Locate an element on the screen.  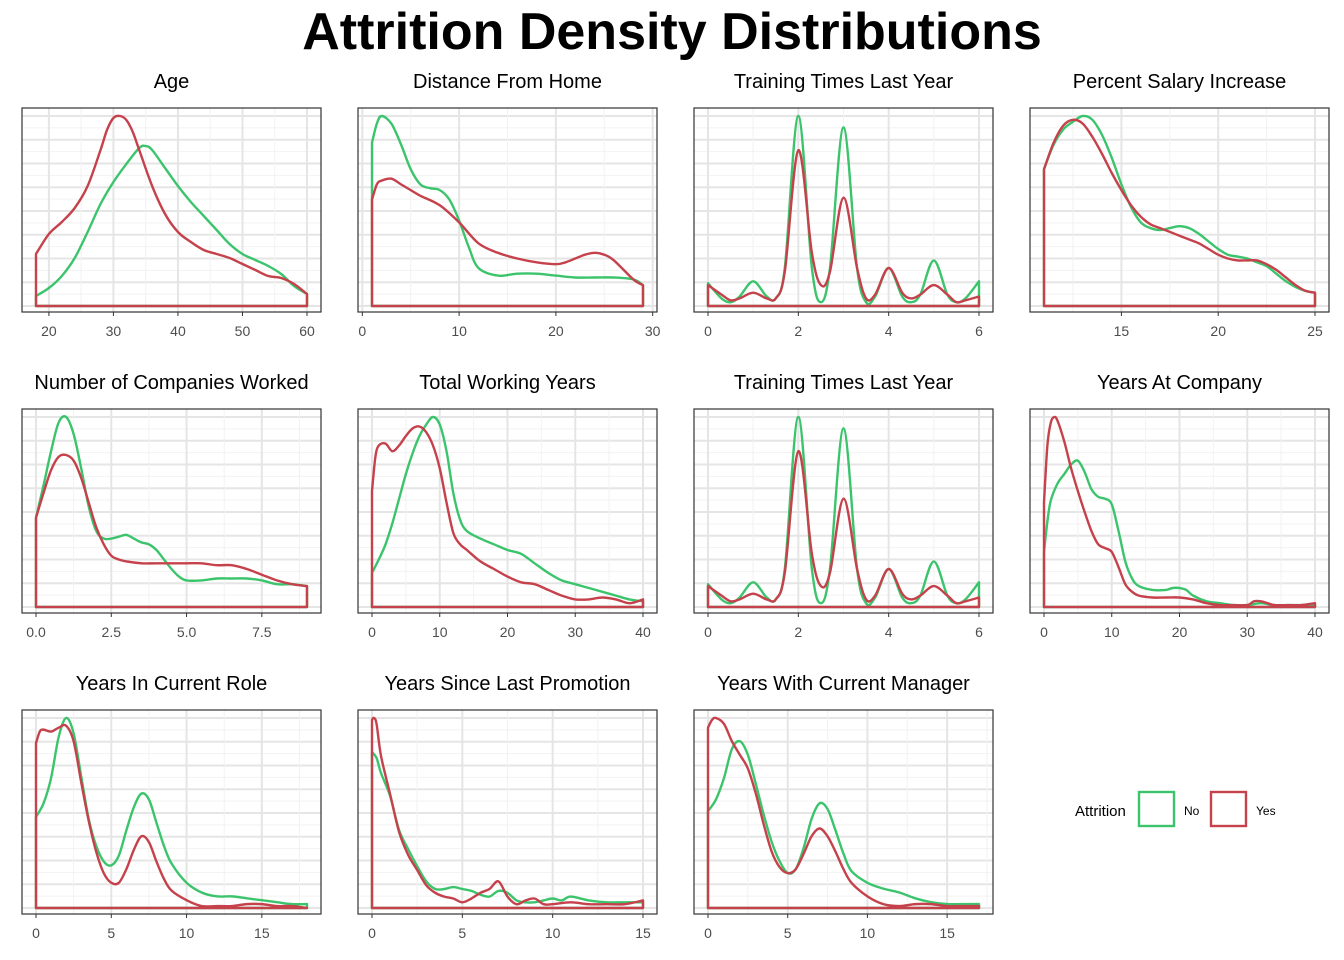
density-panel-7: Training Times Last Year 0 2 4 6 is located at coordinates (843, 506).